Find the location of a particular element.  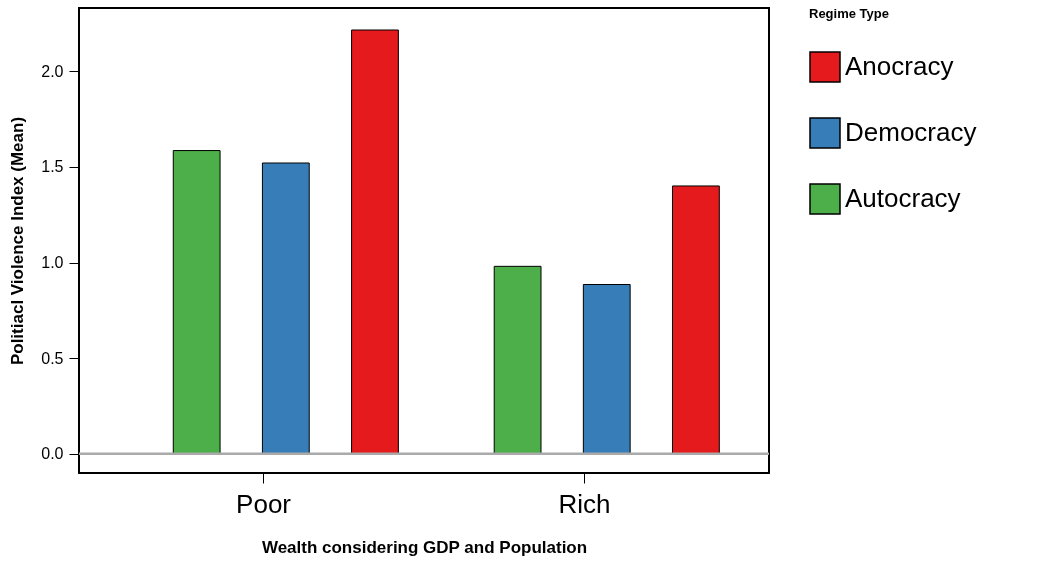

y-tick-label: 1.0 is located at coordinates (52, 263).